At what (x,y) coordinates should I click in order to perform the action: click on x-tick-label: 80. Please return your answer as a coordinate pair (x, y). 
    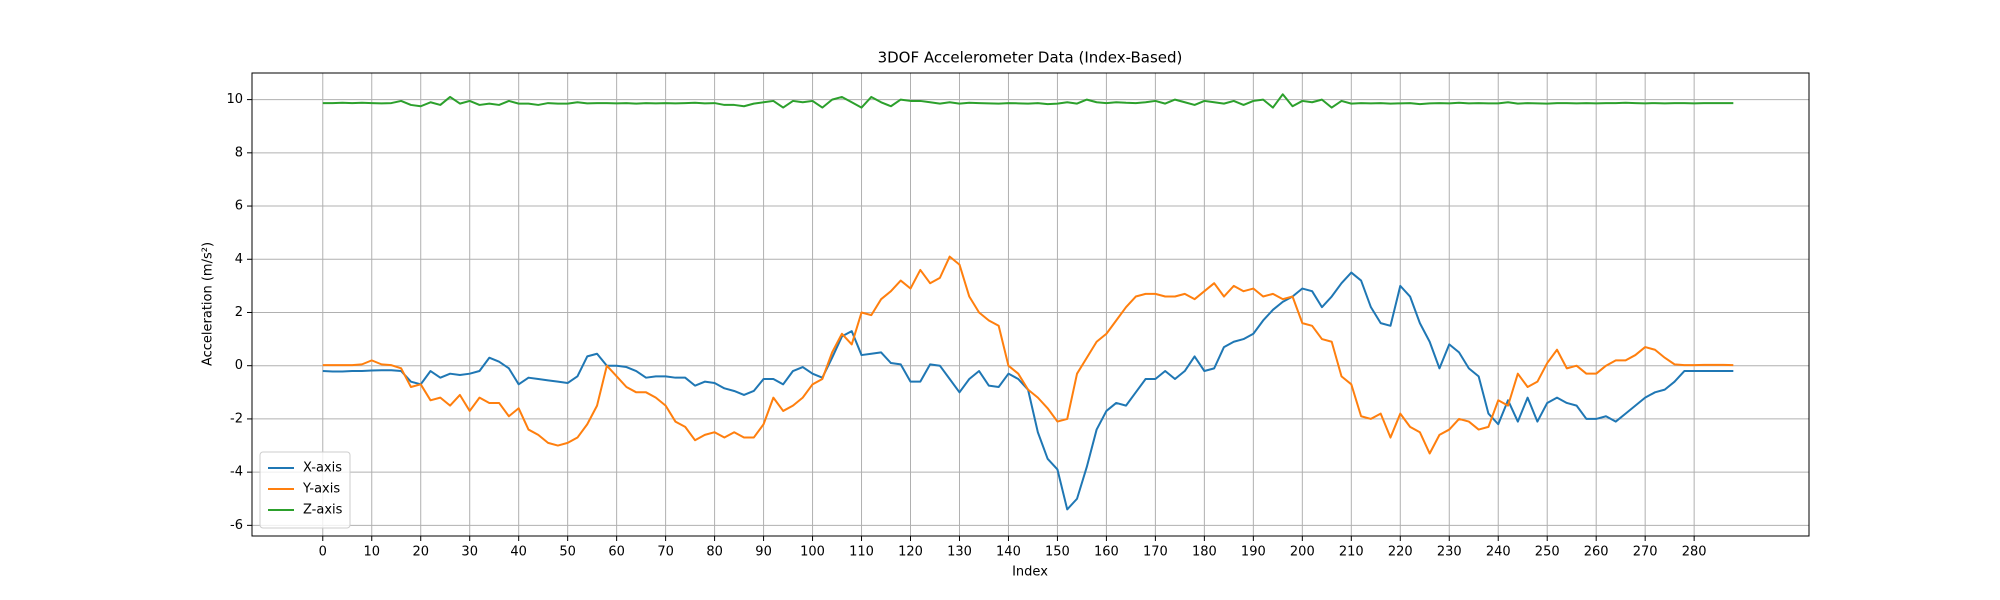
    Looking at the image, I should click on (714, 552).